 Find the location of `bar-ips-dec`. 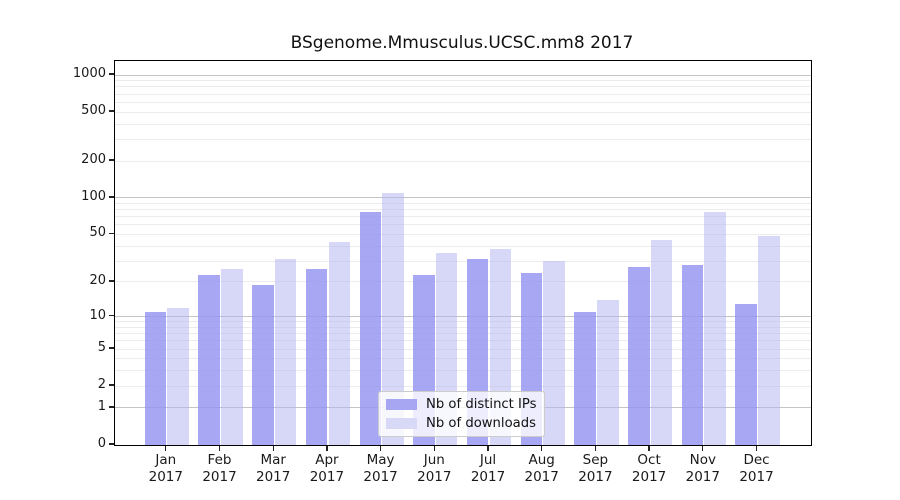

bar-ips-dec is located at coordinates (746, 374).